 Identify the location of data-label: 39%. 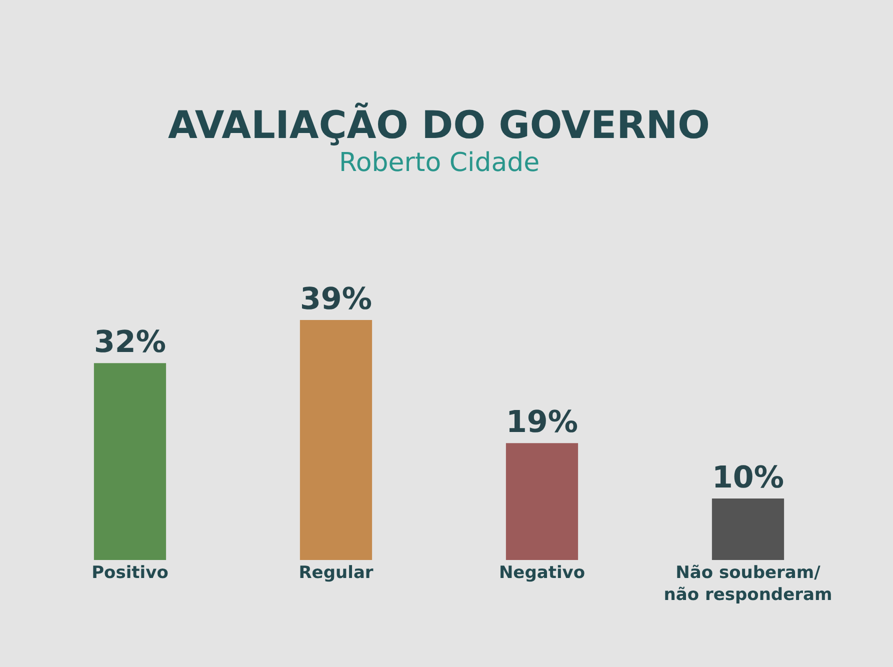
(336, 300).